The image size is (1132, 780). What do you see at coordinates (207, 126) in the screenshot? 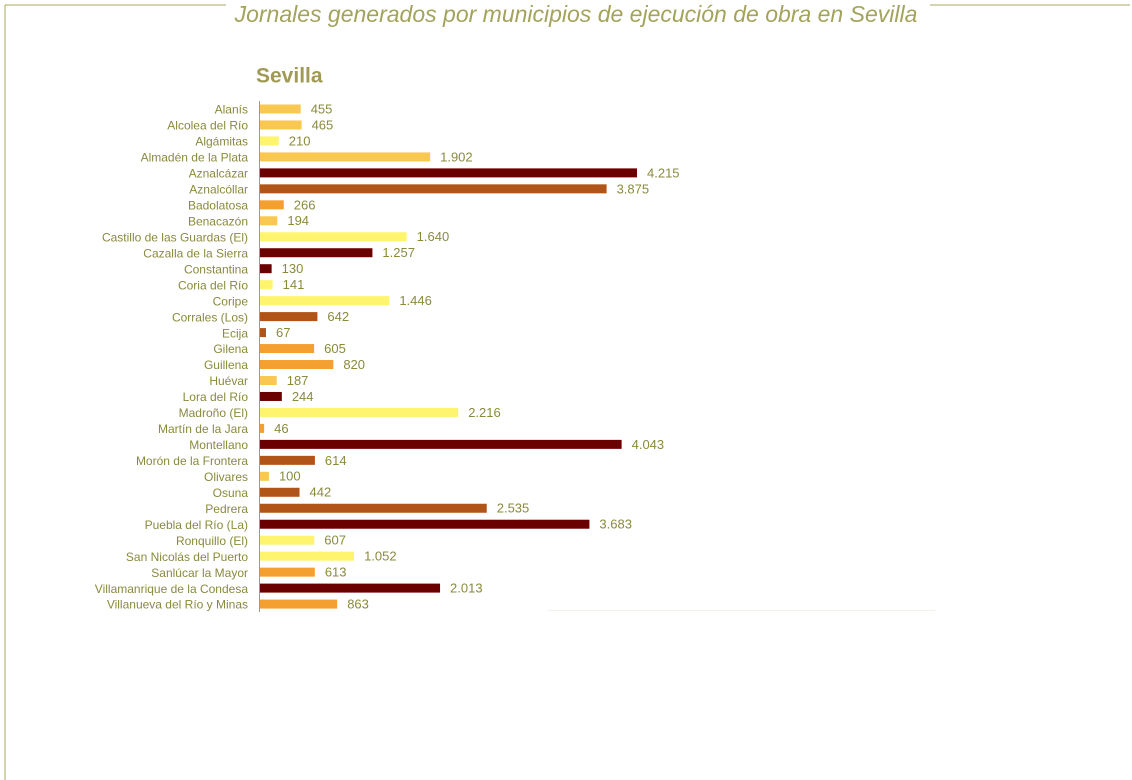
I see `category-label: Alcolea del Río` at bounding box center [207, 126].